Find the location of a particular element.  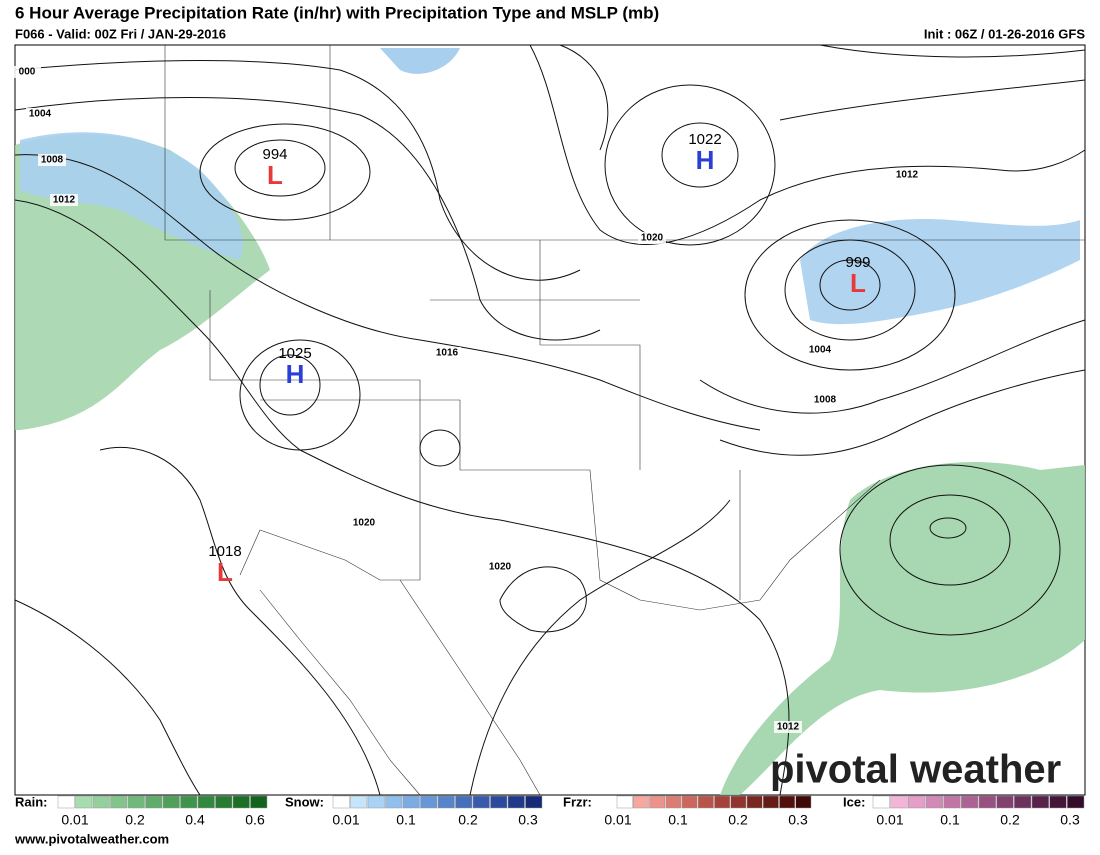

rain-area is located at coordinates (902, 628).